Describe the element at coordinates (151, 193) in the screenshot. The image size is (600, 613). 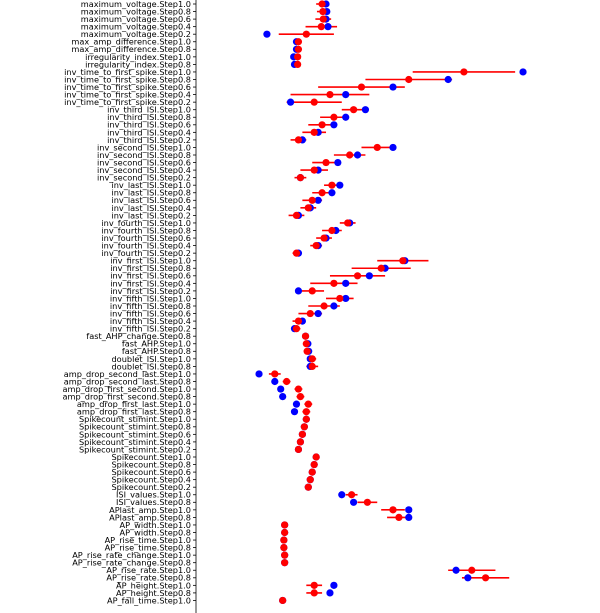
I see `y-tick-label: inv_last_ISI.Step0.8` at that location.